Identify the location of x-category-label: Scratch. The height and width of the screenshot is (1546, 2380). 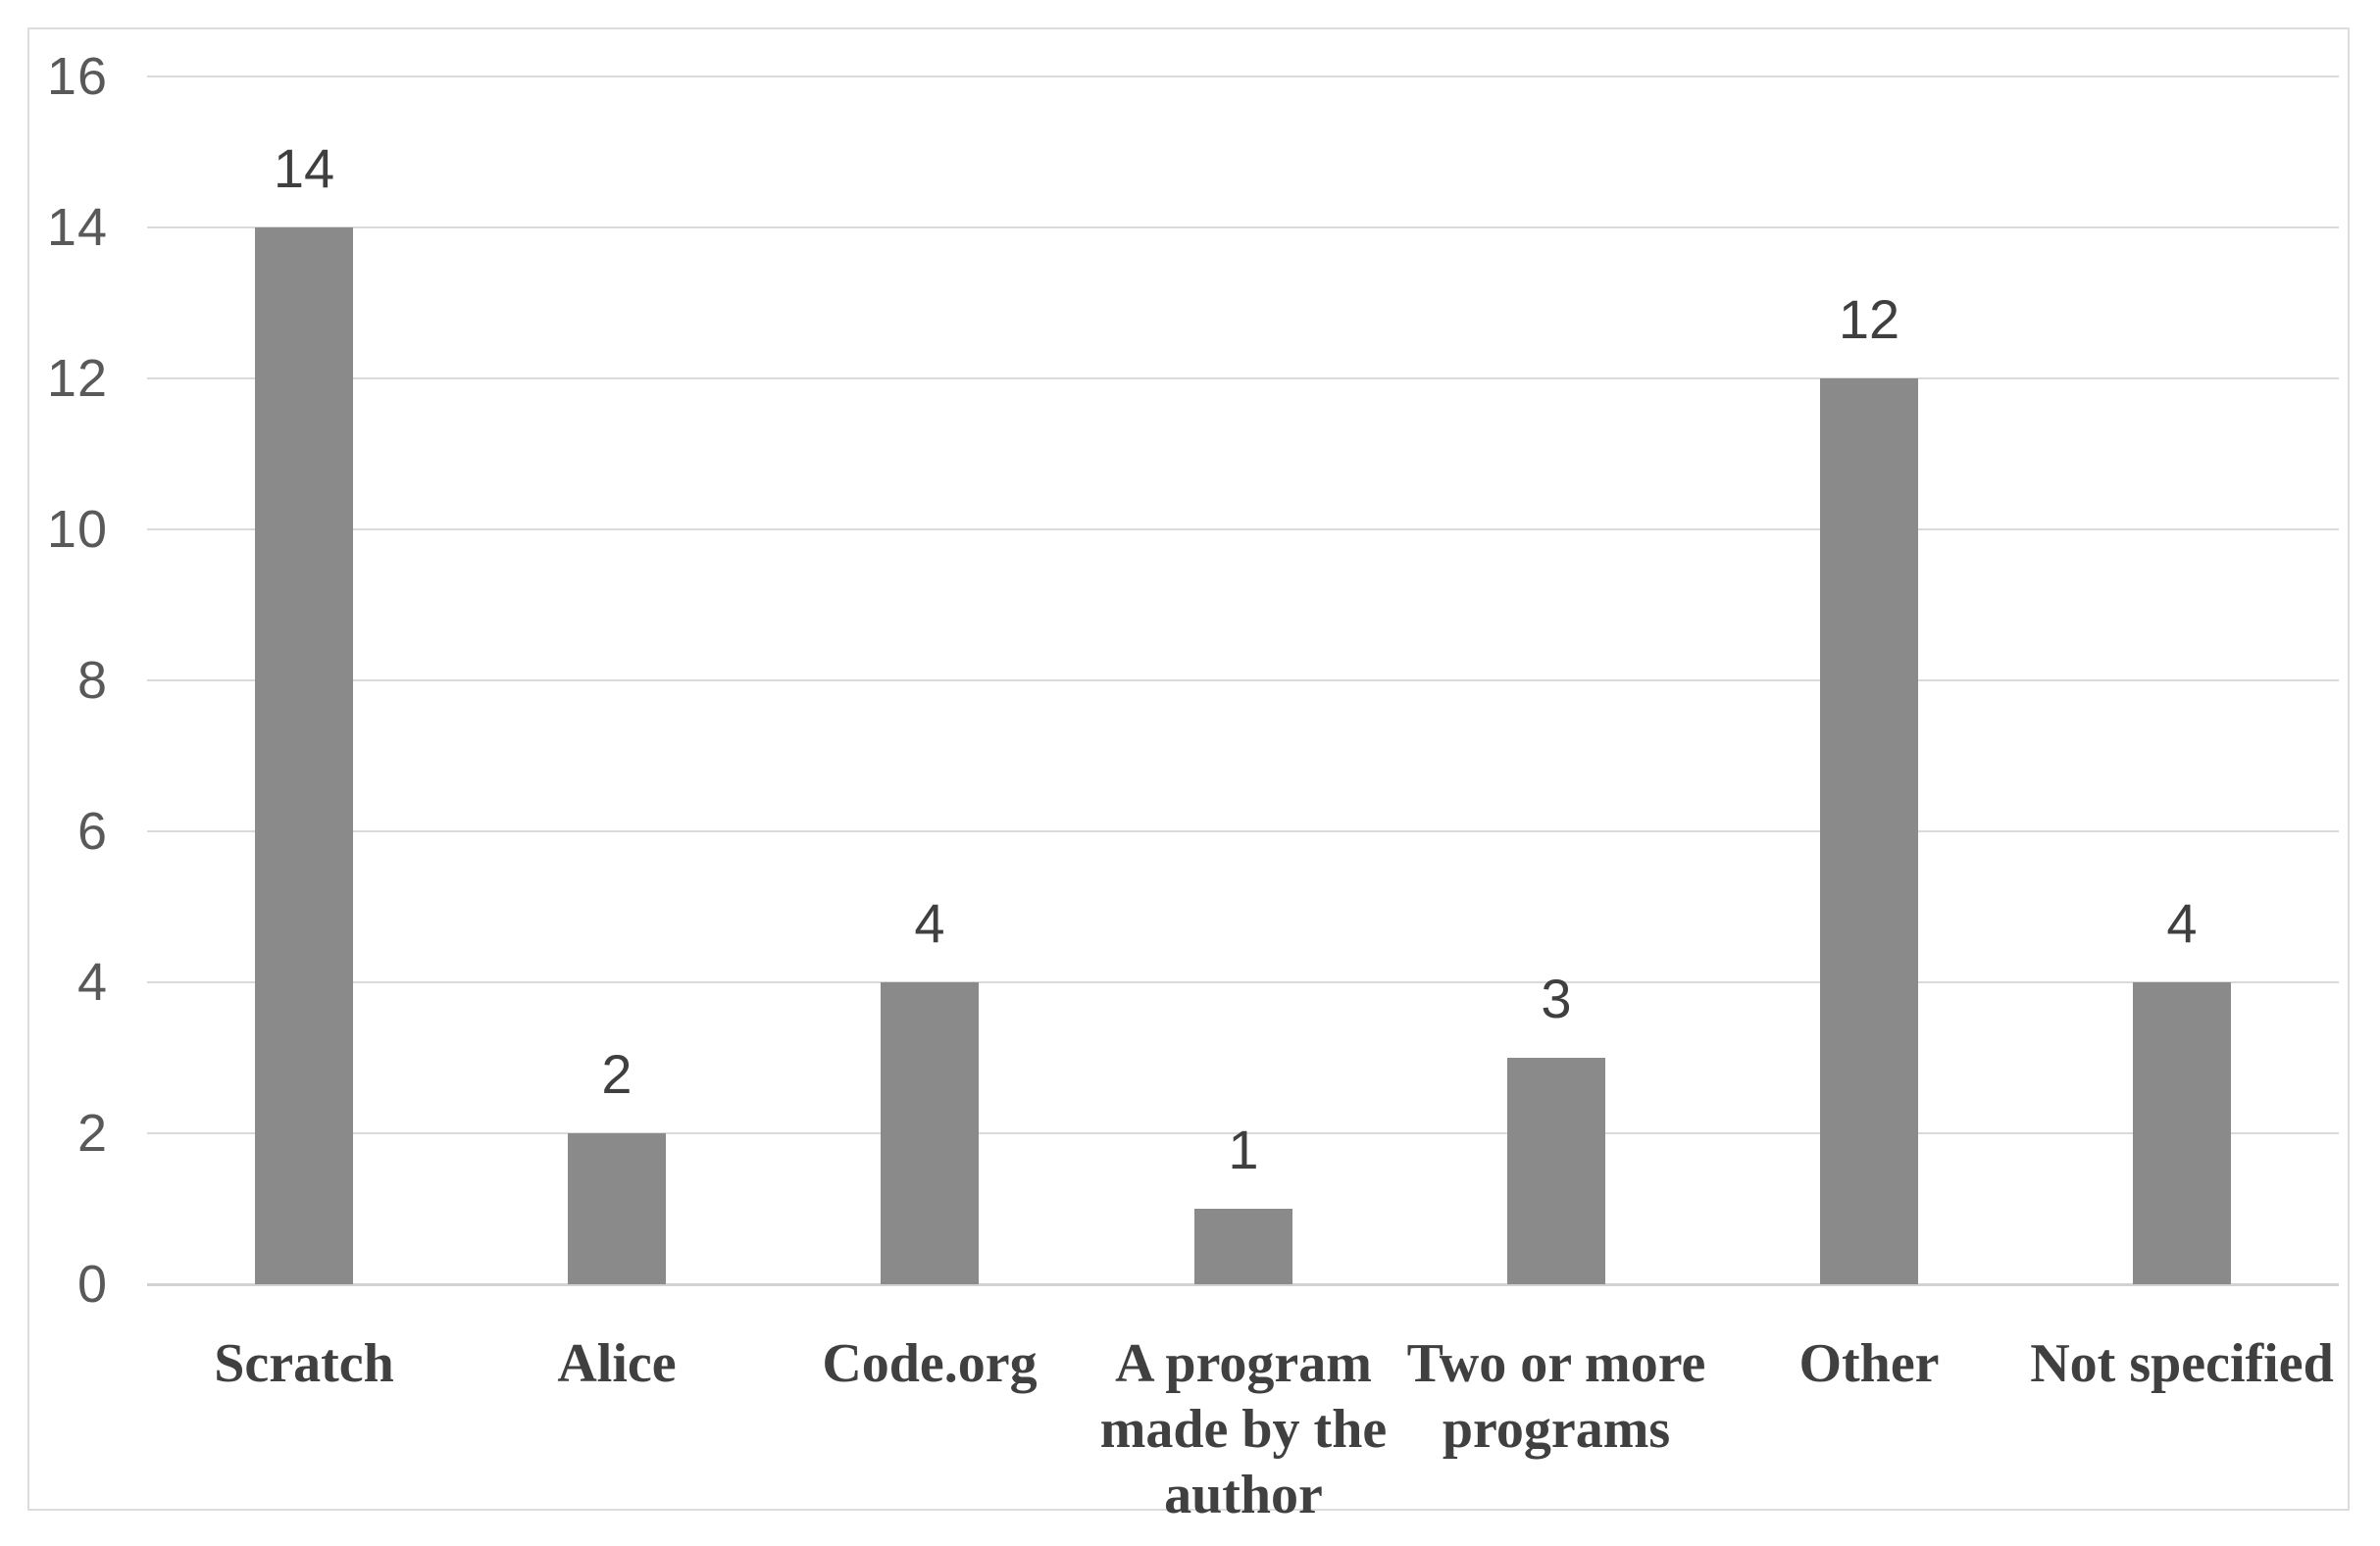
(304, 1363).